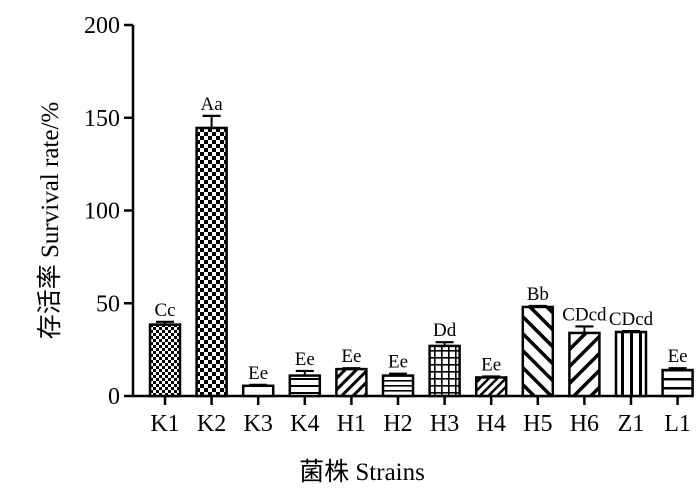 This screenshot has width=700, height=502. I want to click on category-label: H1, so click(351, 424).